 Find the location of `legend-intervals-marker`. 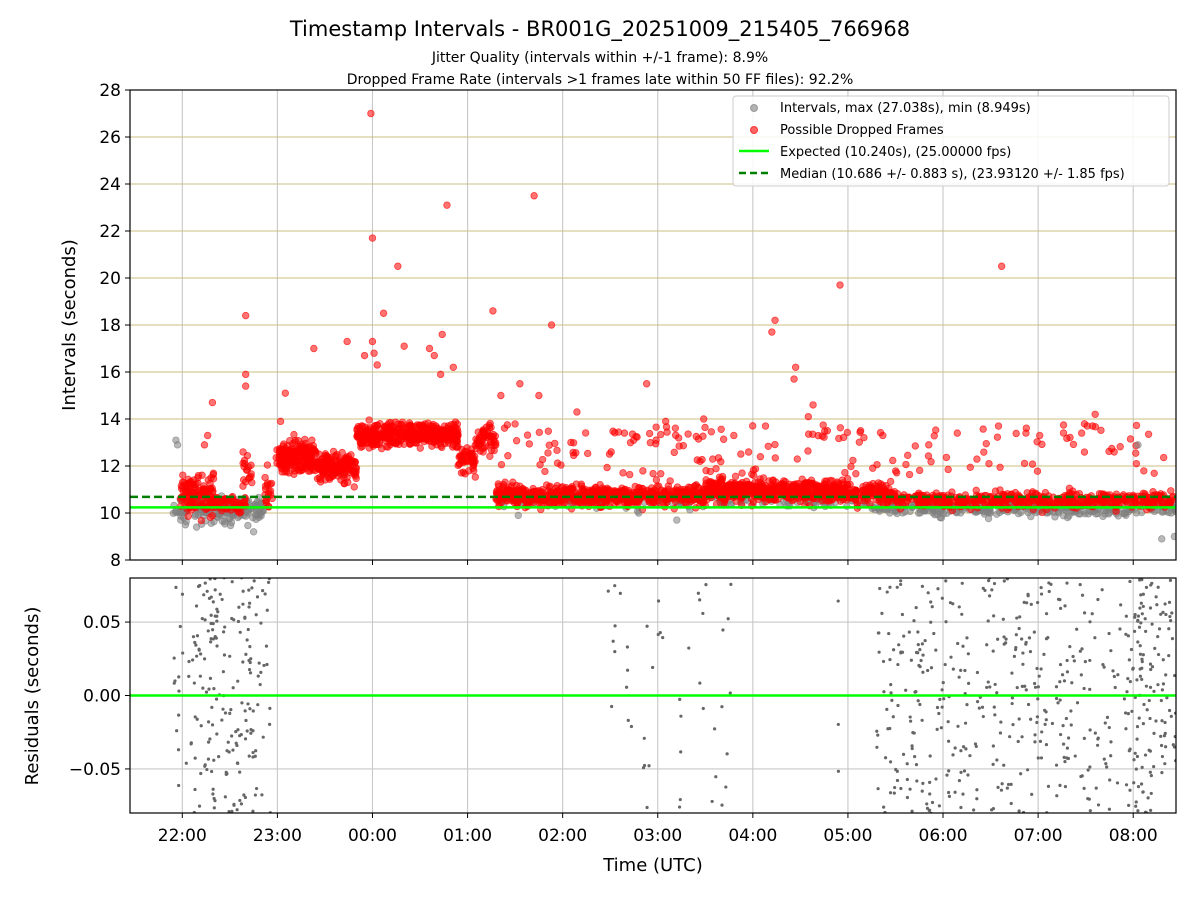

legend-intervals-marker is located at coordinates (754, 108).